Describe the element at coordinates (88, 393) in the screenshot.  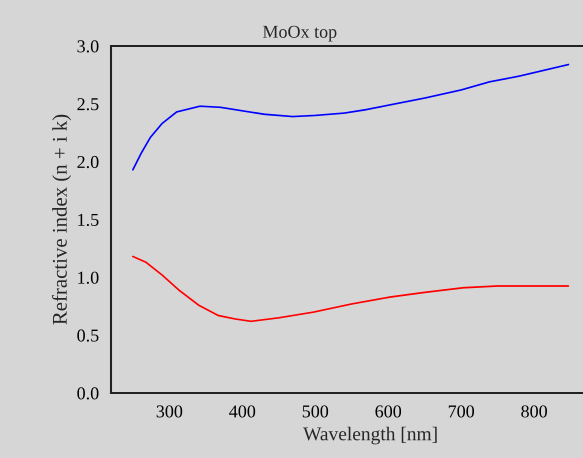
I see `y-tick-label: 0.0` at that location.